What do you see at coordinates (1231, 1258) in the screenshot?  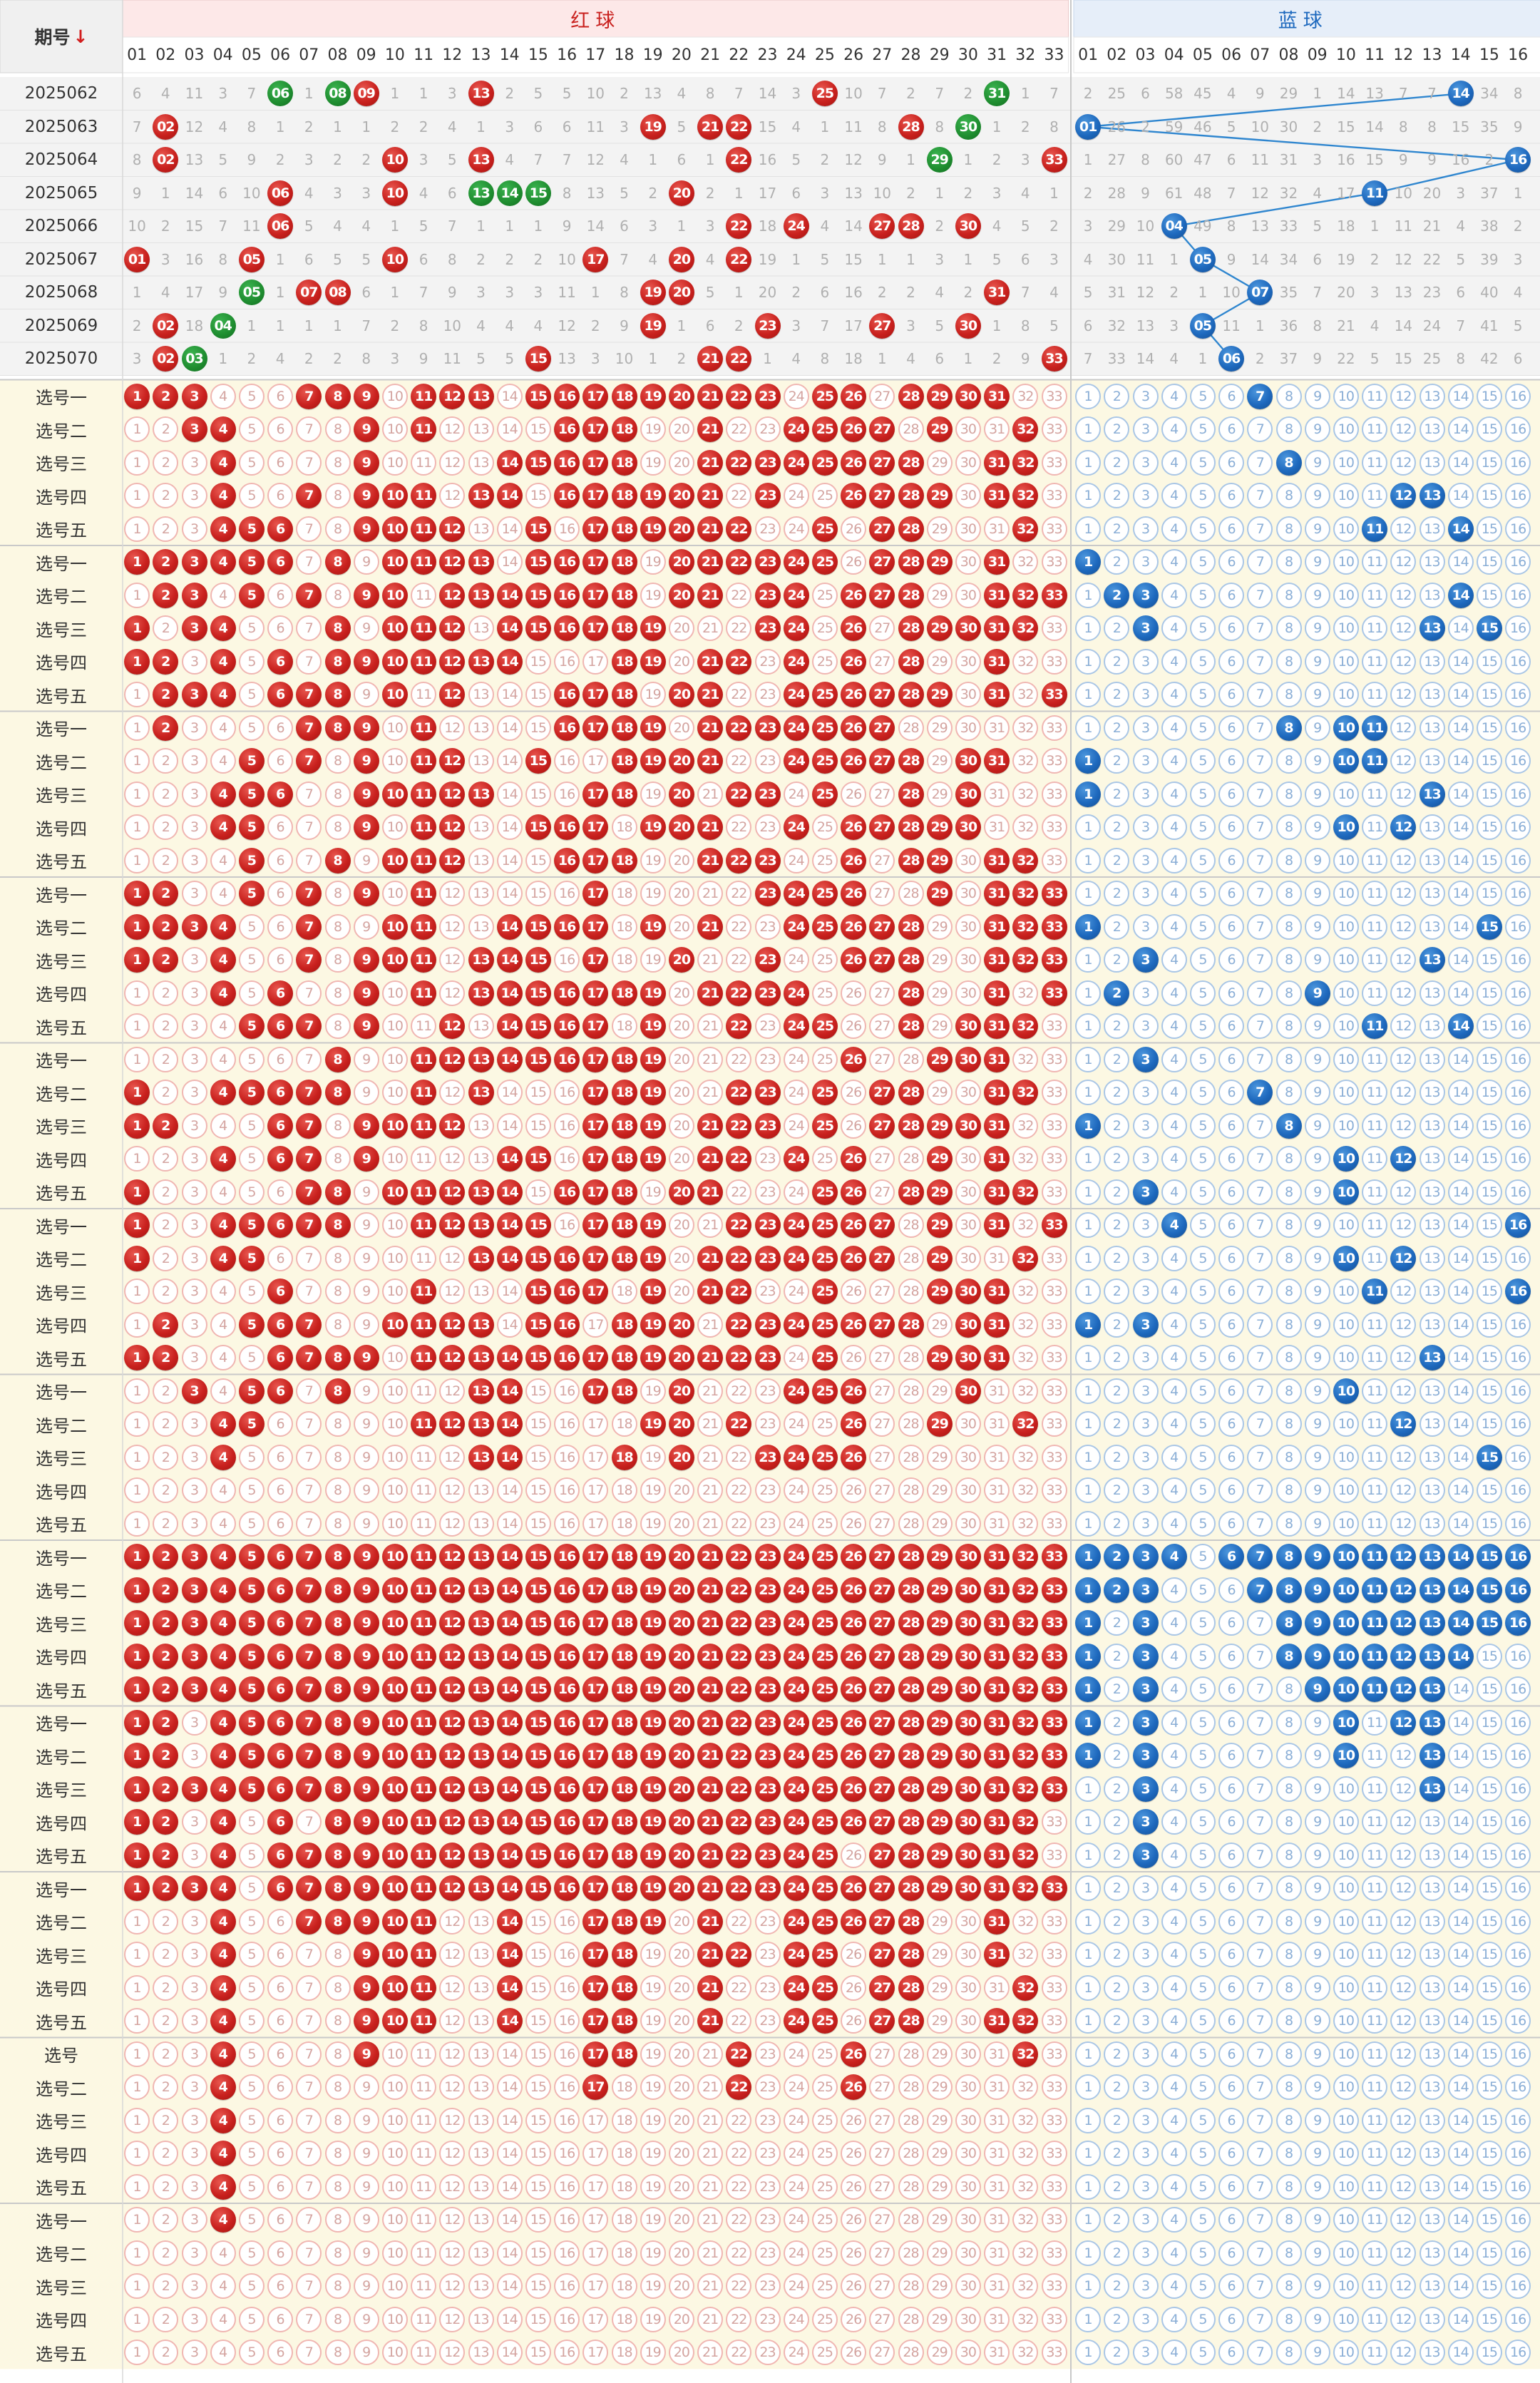 I see `pick-blue-ball: 6` at bounding box center [1231, 1258].